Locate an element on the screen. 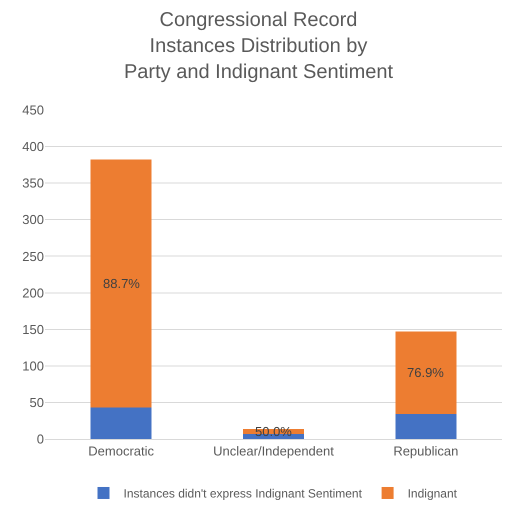 The image size is (517, 519). y-tick-label: 250 is located at coordinates (33, 256).